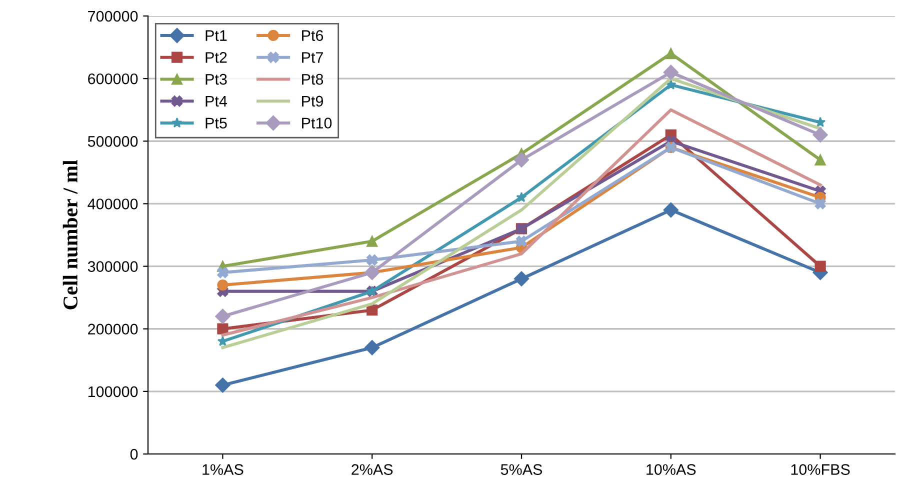 The image size is (906, 483). Describe the element at coordinates (312, 101) in the screenshot. I see `legend-label: Pt9` at that location.